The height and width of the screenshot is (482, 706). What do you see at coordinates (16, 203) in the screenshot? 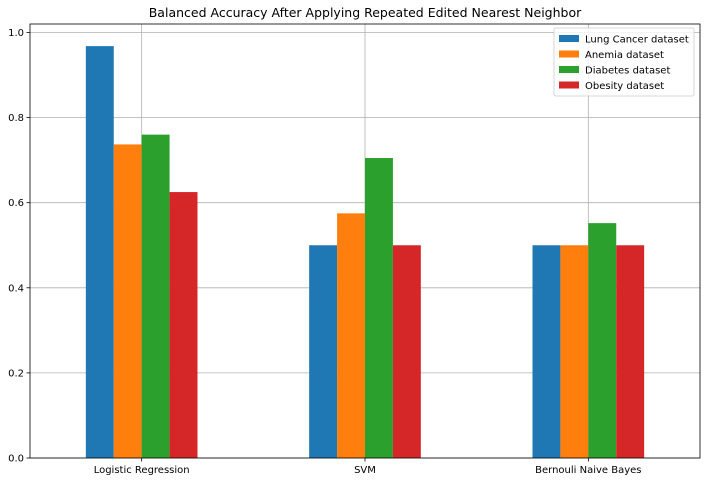
I see `y-tick-label: 0.6` at bounding box center [16, 203].